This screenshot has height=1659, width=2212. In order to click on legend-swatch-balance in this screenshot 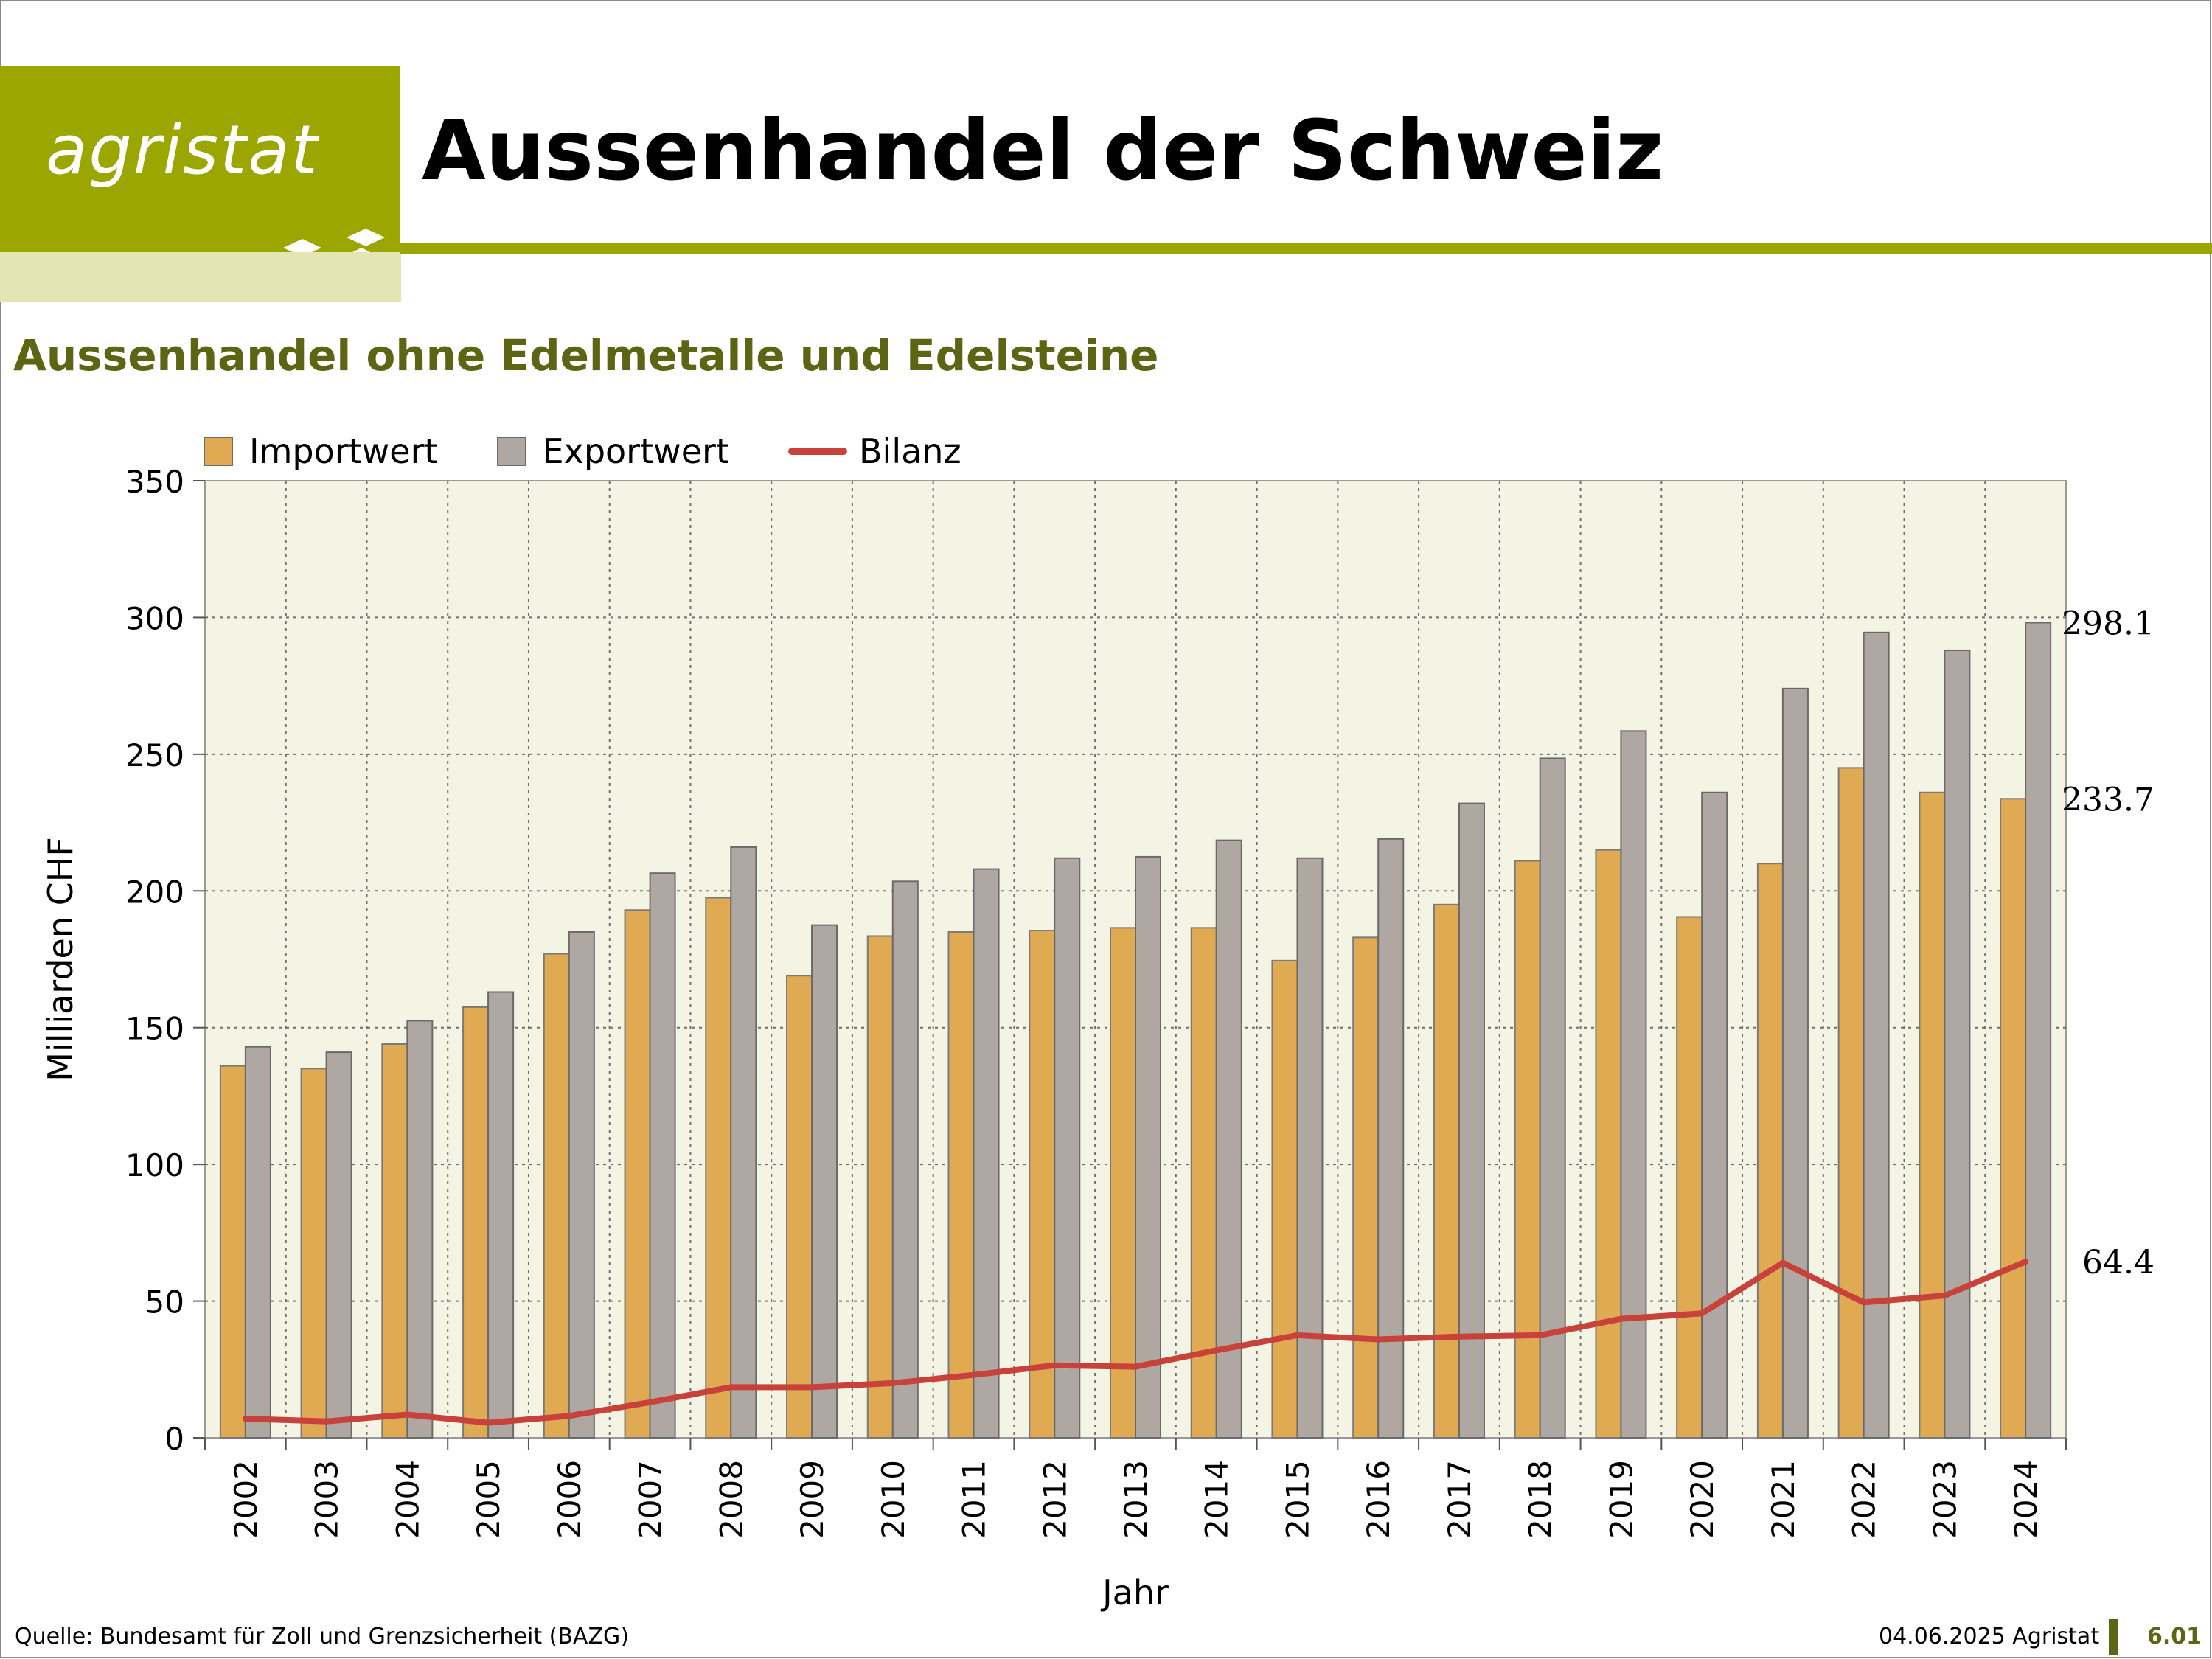, I will do `click(817, 451)`.